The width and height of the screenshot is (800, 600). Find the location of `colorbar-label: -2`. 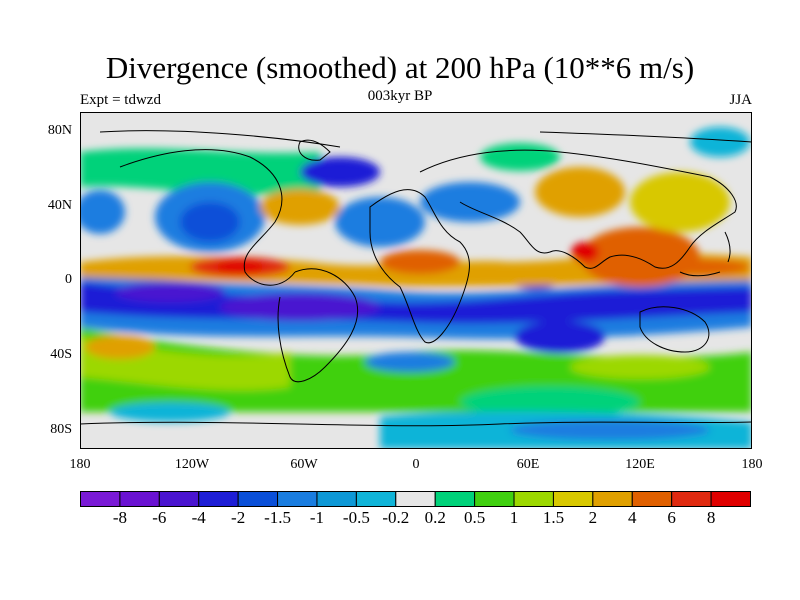

colorbar-label: -2 is located at coordinates (238, 517).